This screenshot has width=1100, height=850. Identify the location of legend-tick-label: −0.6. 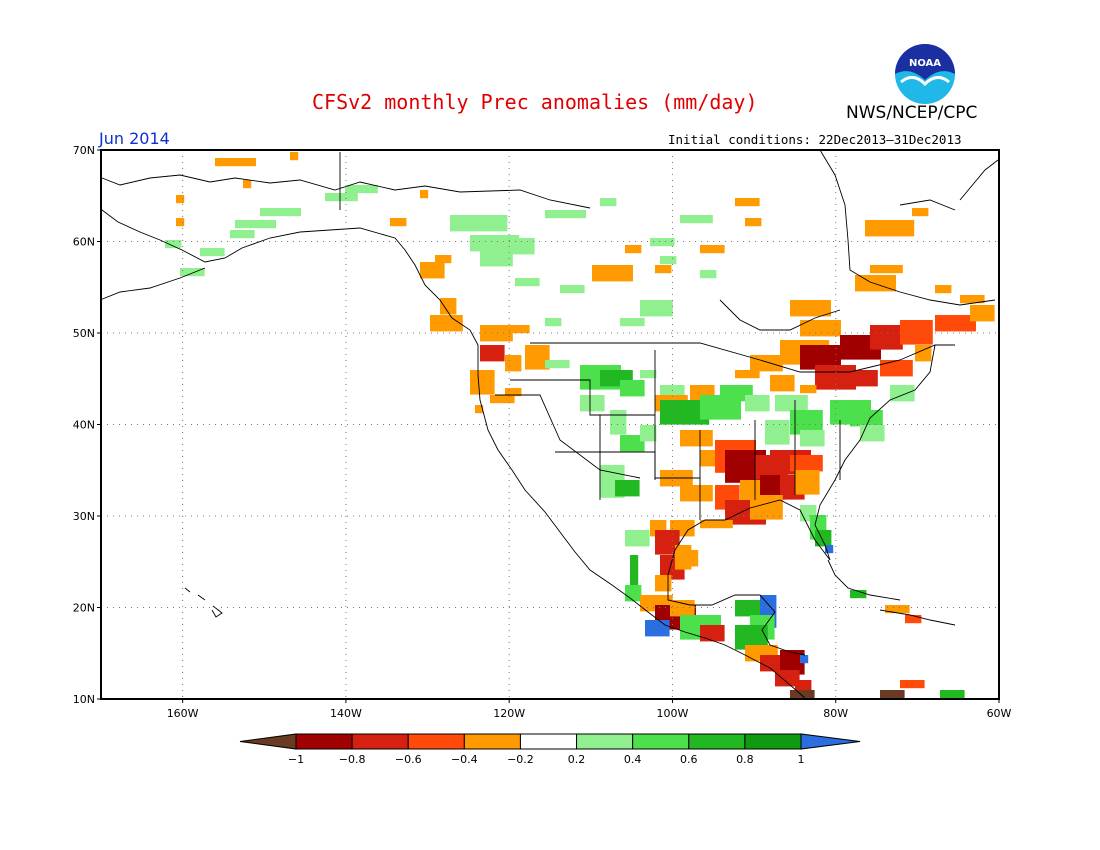
(408, 759).